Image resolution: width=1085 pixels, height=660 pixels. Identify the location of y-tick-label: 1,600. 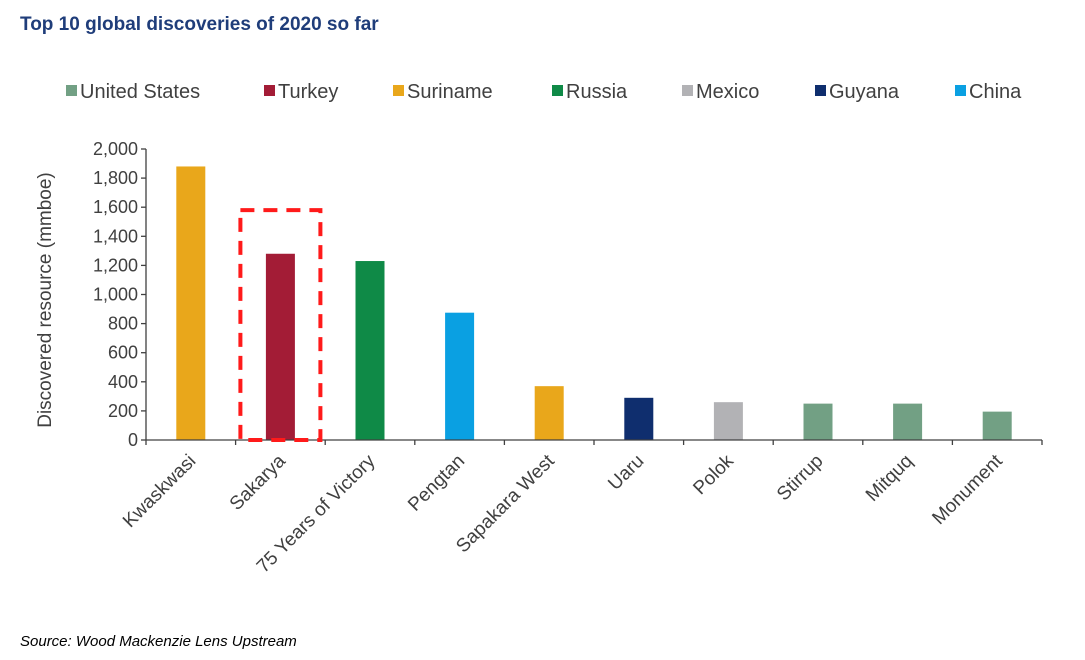
(115, 207).